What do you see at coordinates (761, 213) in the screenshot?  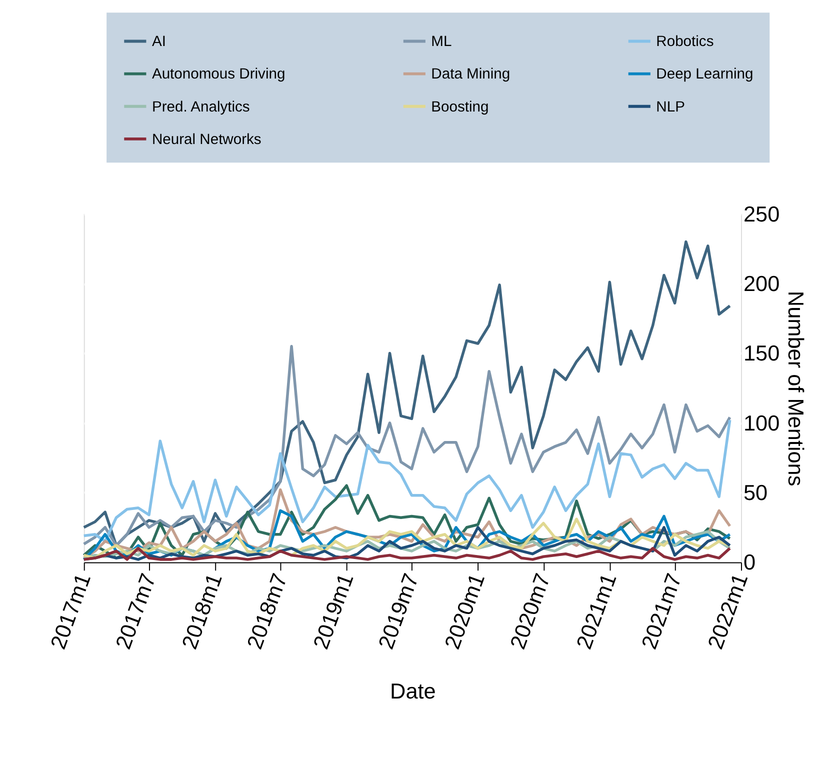 I see `y-tick-label: 250` at bounding box center [761, 213].